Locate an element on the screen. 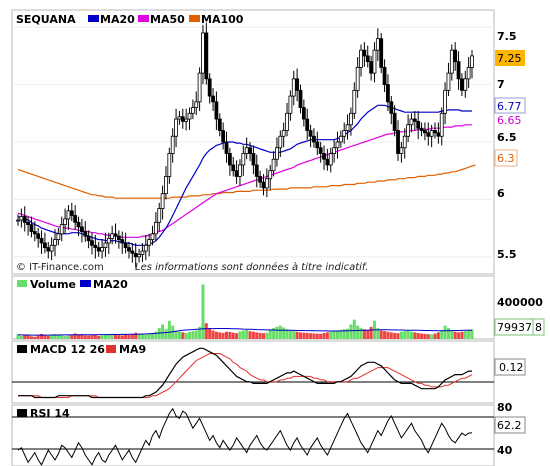 The image size is (550, 466). volume-ma-line is located at coordinates (245, 332).